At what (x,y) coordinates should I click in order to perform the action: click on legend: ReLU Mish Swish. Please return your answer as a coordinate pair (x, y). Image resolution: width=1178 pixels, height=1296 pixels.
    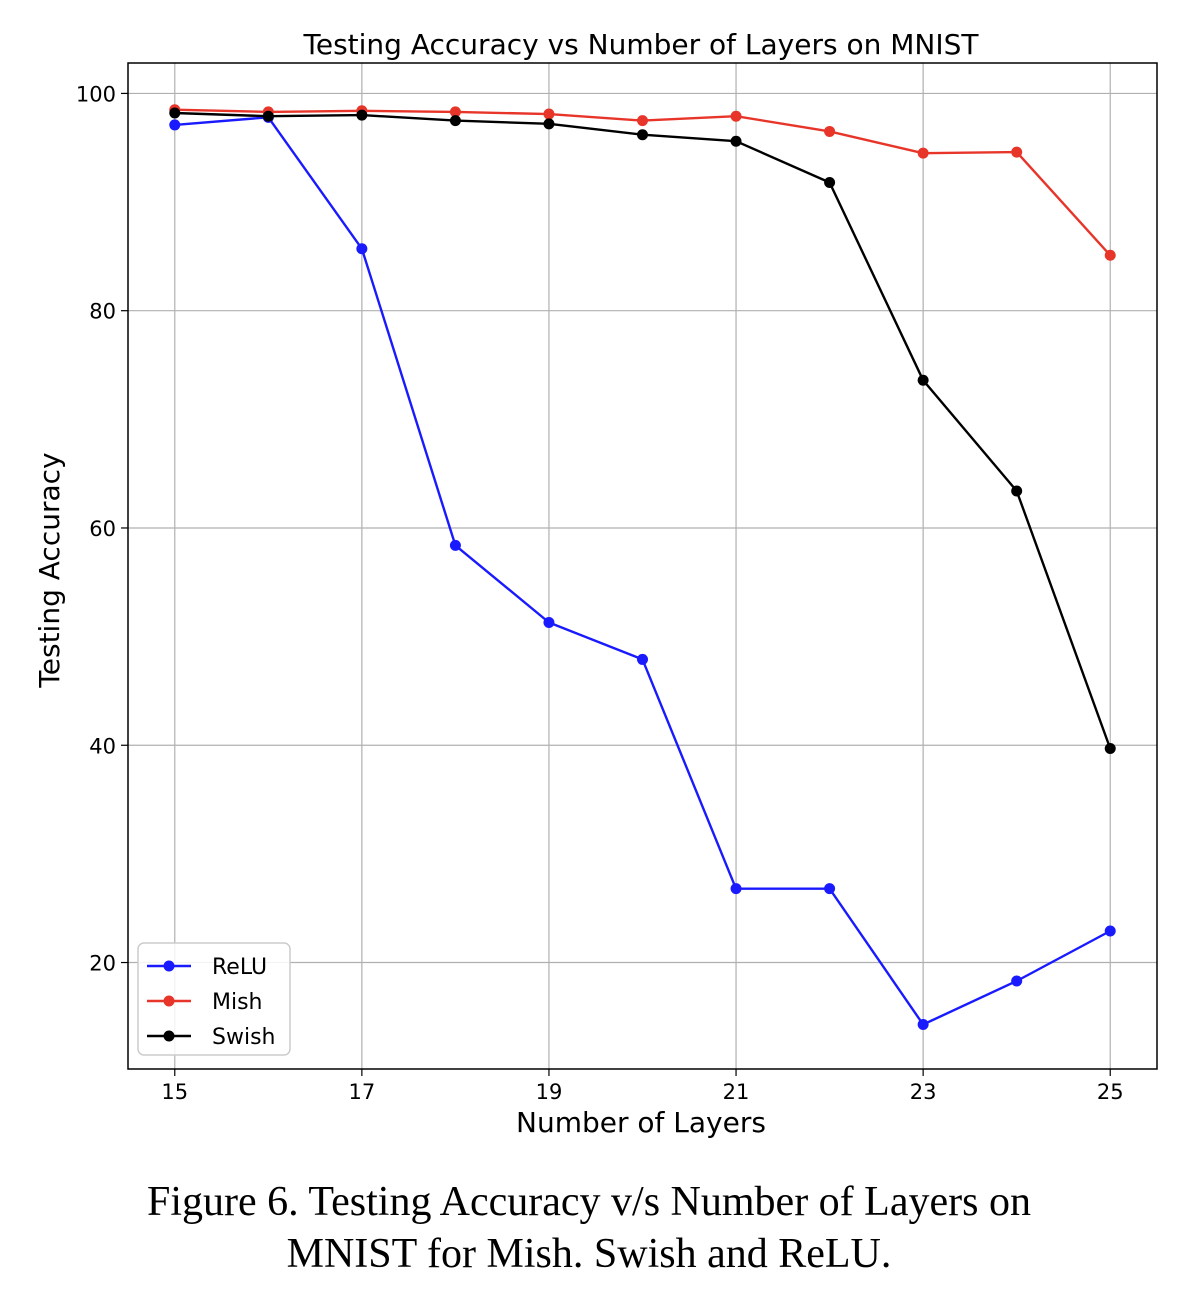
    Looking at the image, I should click on (214, 999).